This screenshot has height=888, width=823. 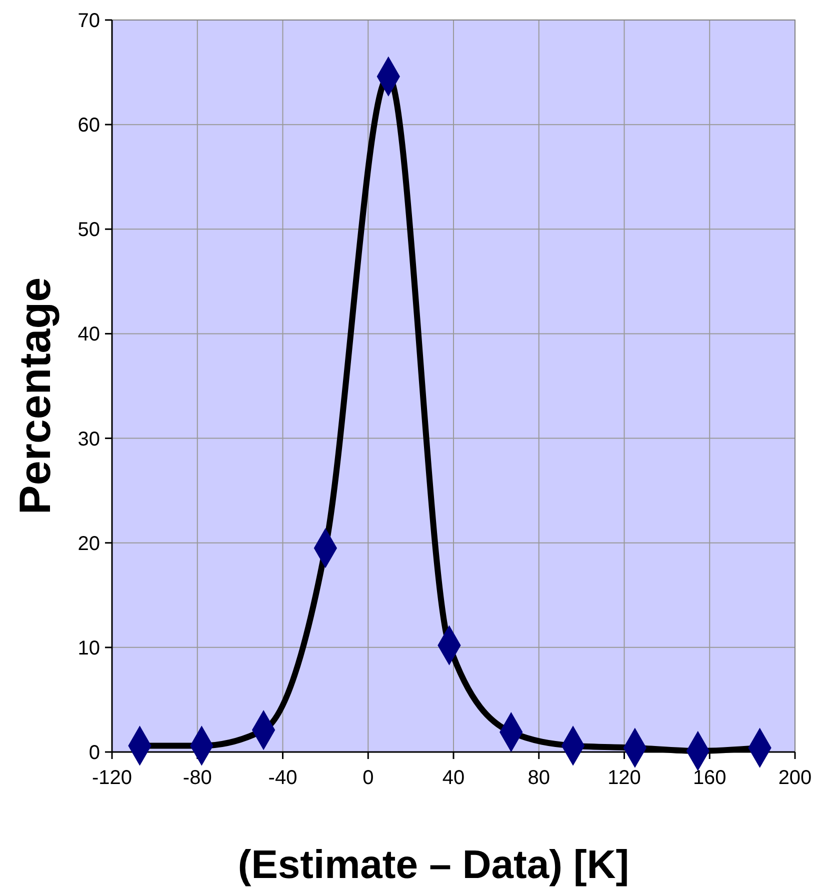 I want to click on x-axis-title: (Estimate – Data) [K], so click(x=434, y=865).